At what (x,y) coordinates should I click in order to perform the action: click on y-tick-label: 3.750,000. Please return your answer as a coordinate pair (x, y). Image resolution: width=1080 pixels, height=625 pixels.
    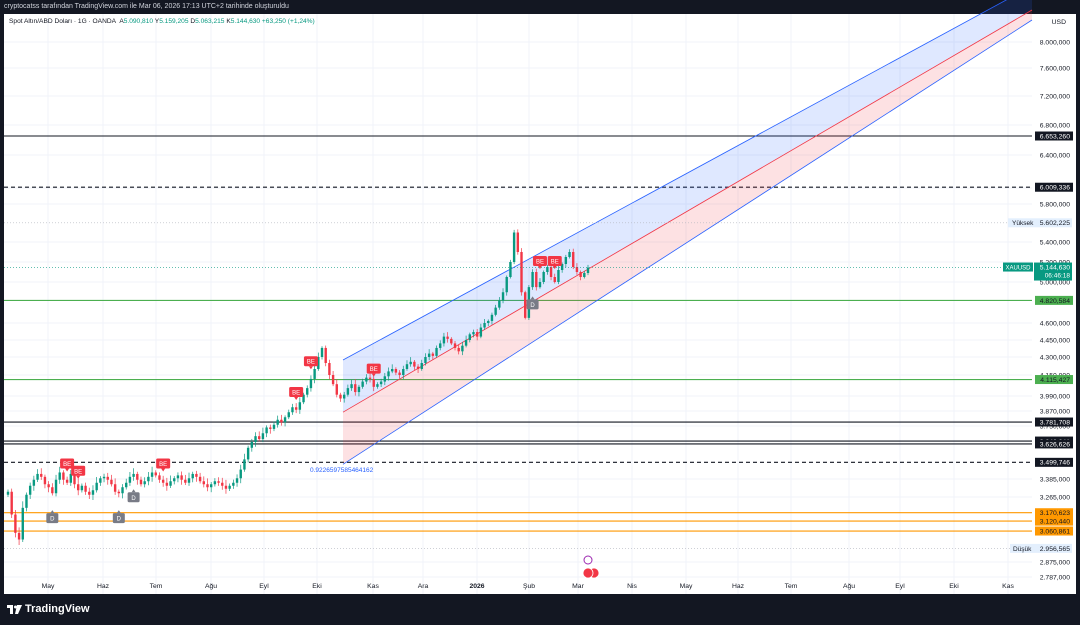
    Looking at the image, I should click on (1055, 426).